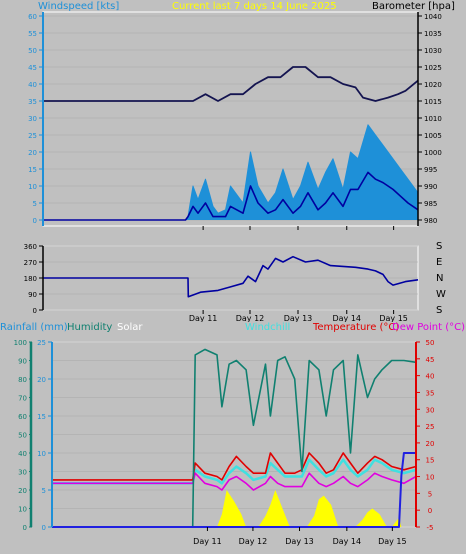  Describe the element at coordinates (430, 204) in the screenshot. I see `right-tick-label: 985` at that location.